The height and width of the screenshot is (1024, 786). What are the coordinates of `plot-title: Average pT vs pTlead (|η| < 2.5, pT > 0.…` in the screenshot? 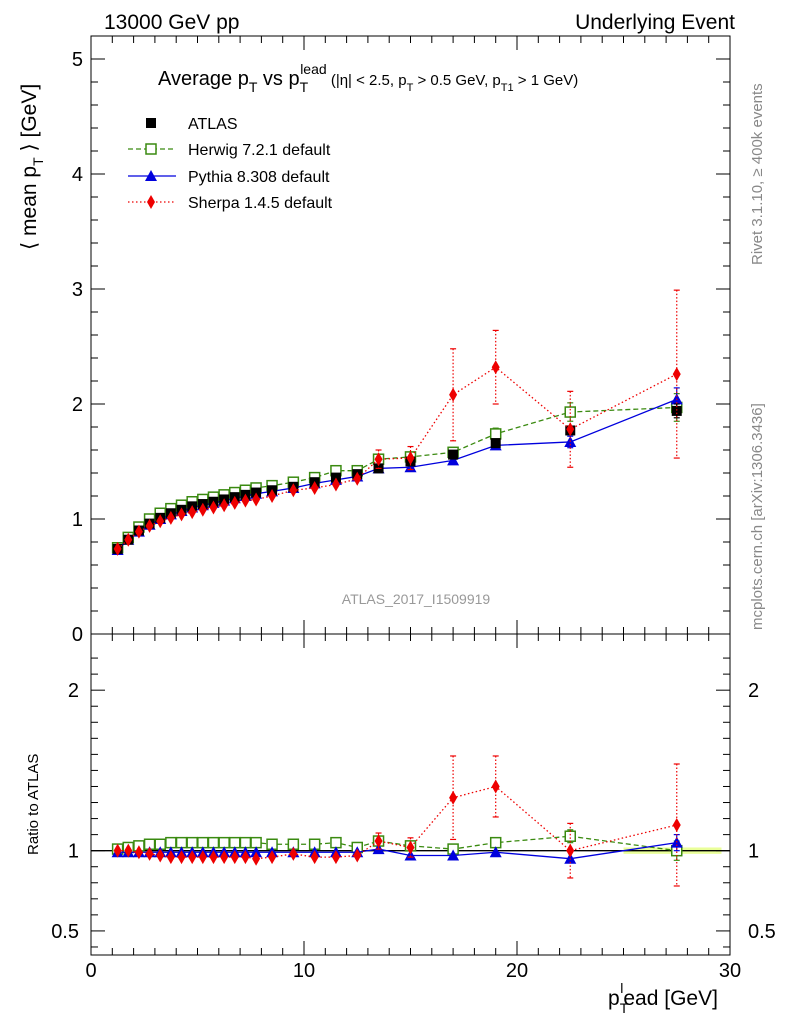 It's located at (368, 78).